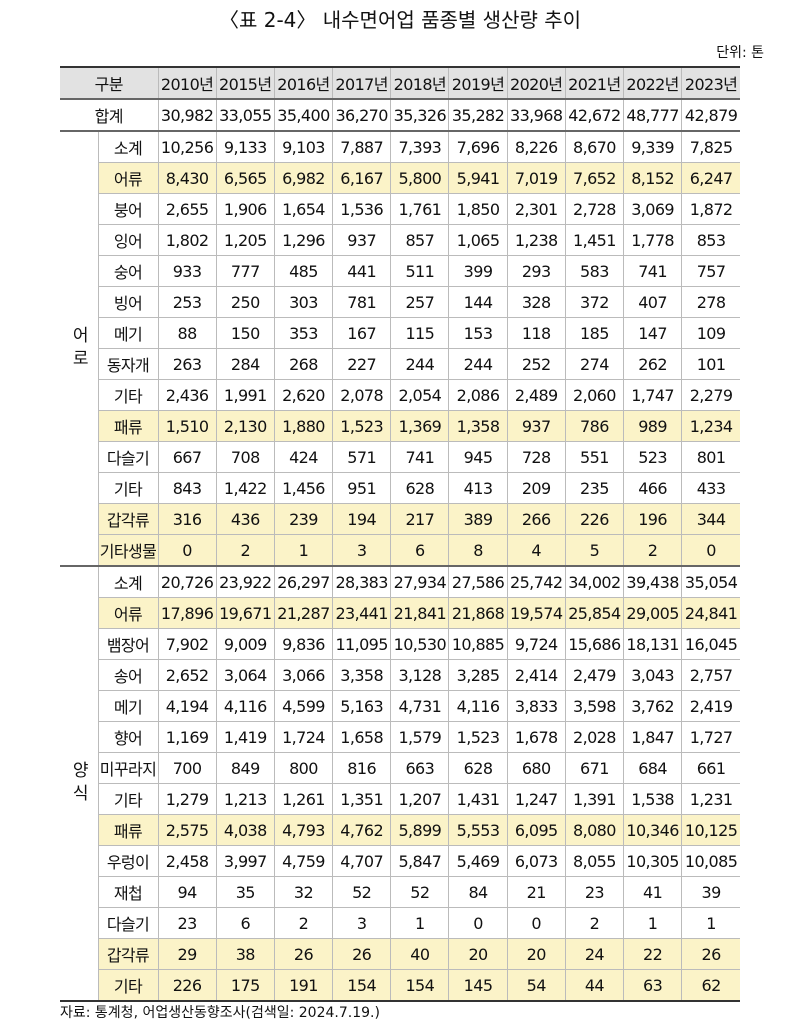 The height and width of the screenshot is (1027, 800). Describe the element at coordinates (187, 581) in the screenshot. I see `cell: 20,726` at that location.